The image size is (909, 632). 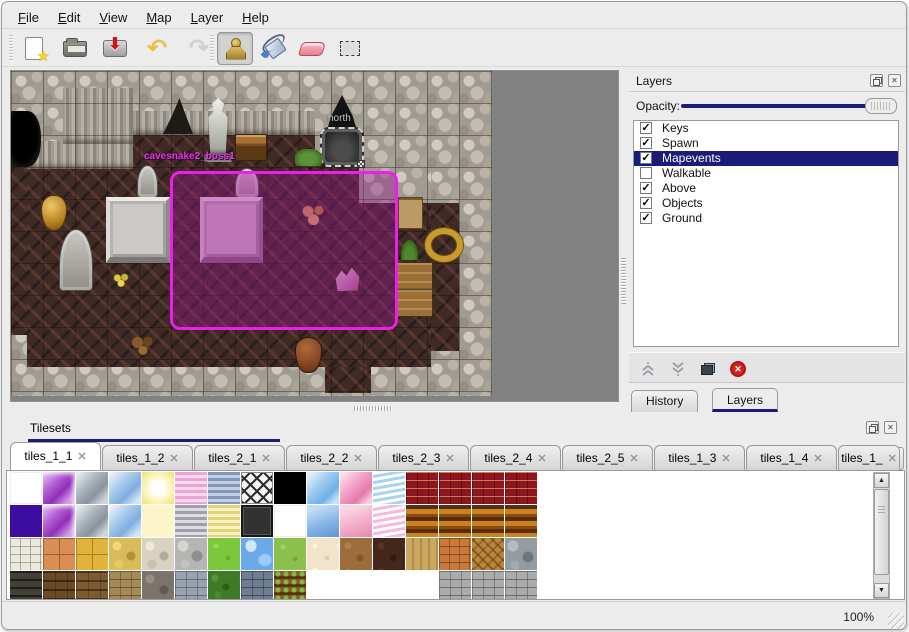 What do you see at coordinates (191, 554) in the screenshot?
I see `tile-cobble-gray` at bounding box center [191, 554].